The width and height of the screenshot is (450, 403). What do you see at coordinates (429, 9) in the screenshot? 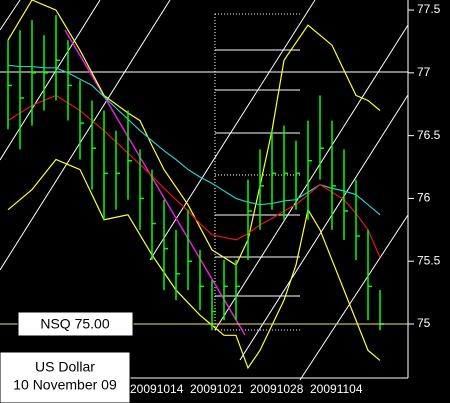
I see `y-tick-label: 77.5` at bounding box center [429, 9].